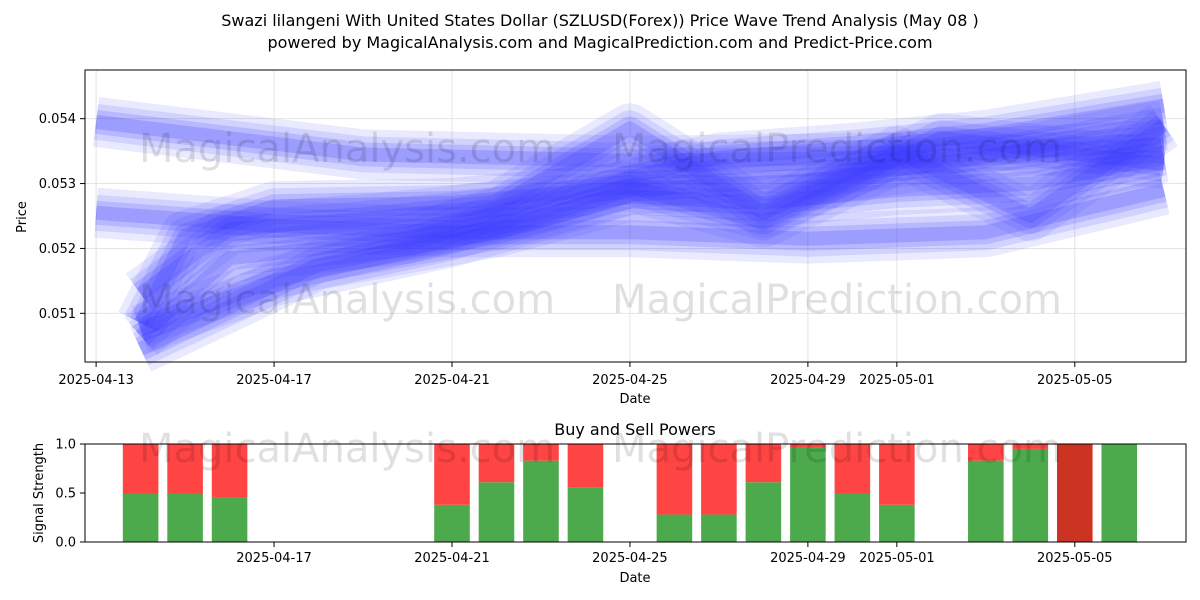 Image resolution: width=1200 pixels, height=600 pixels. I want to click on bar-x-tick-label: 2025-04-21, so click(452, 558).